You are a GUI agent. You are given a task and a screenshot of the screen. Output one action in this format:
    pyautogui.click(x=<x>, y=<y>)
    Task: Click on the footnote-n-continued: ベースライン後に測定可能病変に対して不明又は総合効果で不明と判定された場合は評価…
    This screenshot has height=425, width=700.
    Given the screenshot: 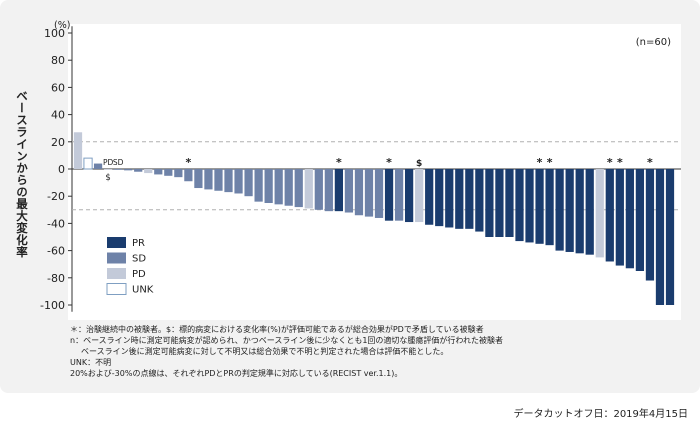 What is the action you would take?
    pyautogui.click(x=265, y=351)
    